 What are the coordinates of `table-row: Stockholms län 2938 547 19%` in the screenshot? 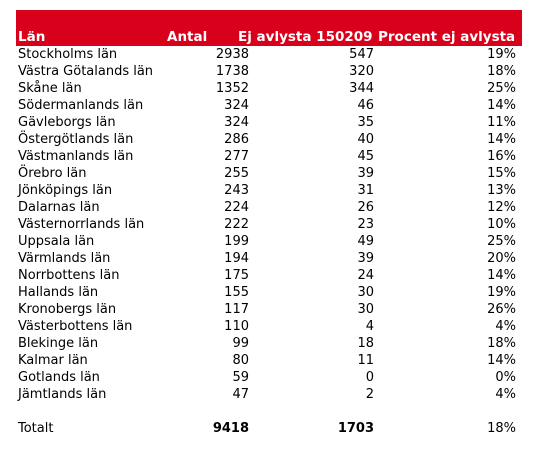 It's located at (269, 54).